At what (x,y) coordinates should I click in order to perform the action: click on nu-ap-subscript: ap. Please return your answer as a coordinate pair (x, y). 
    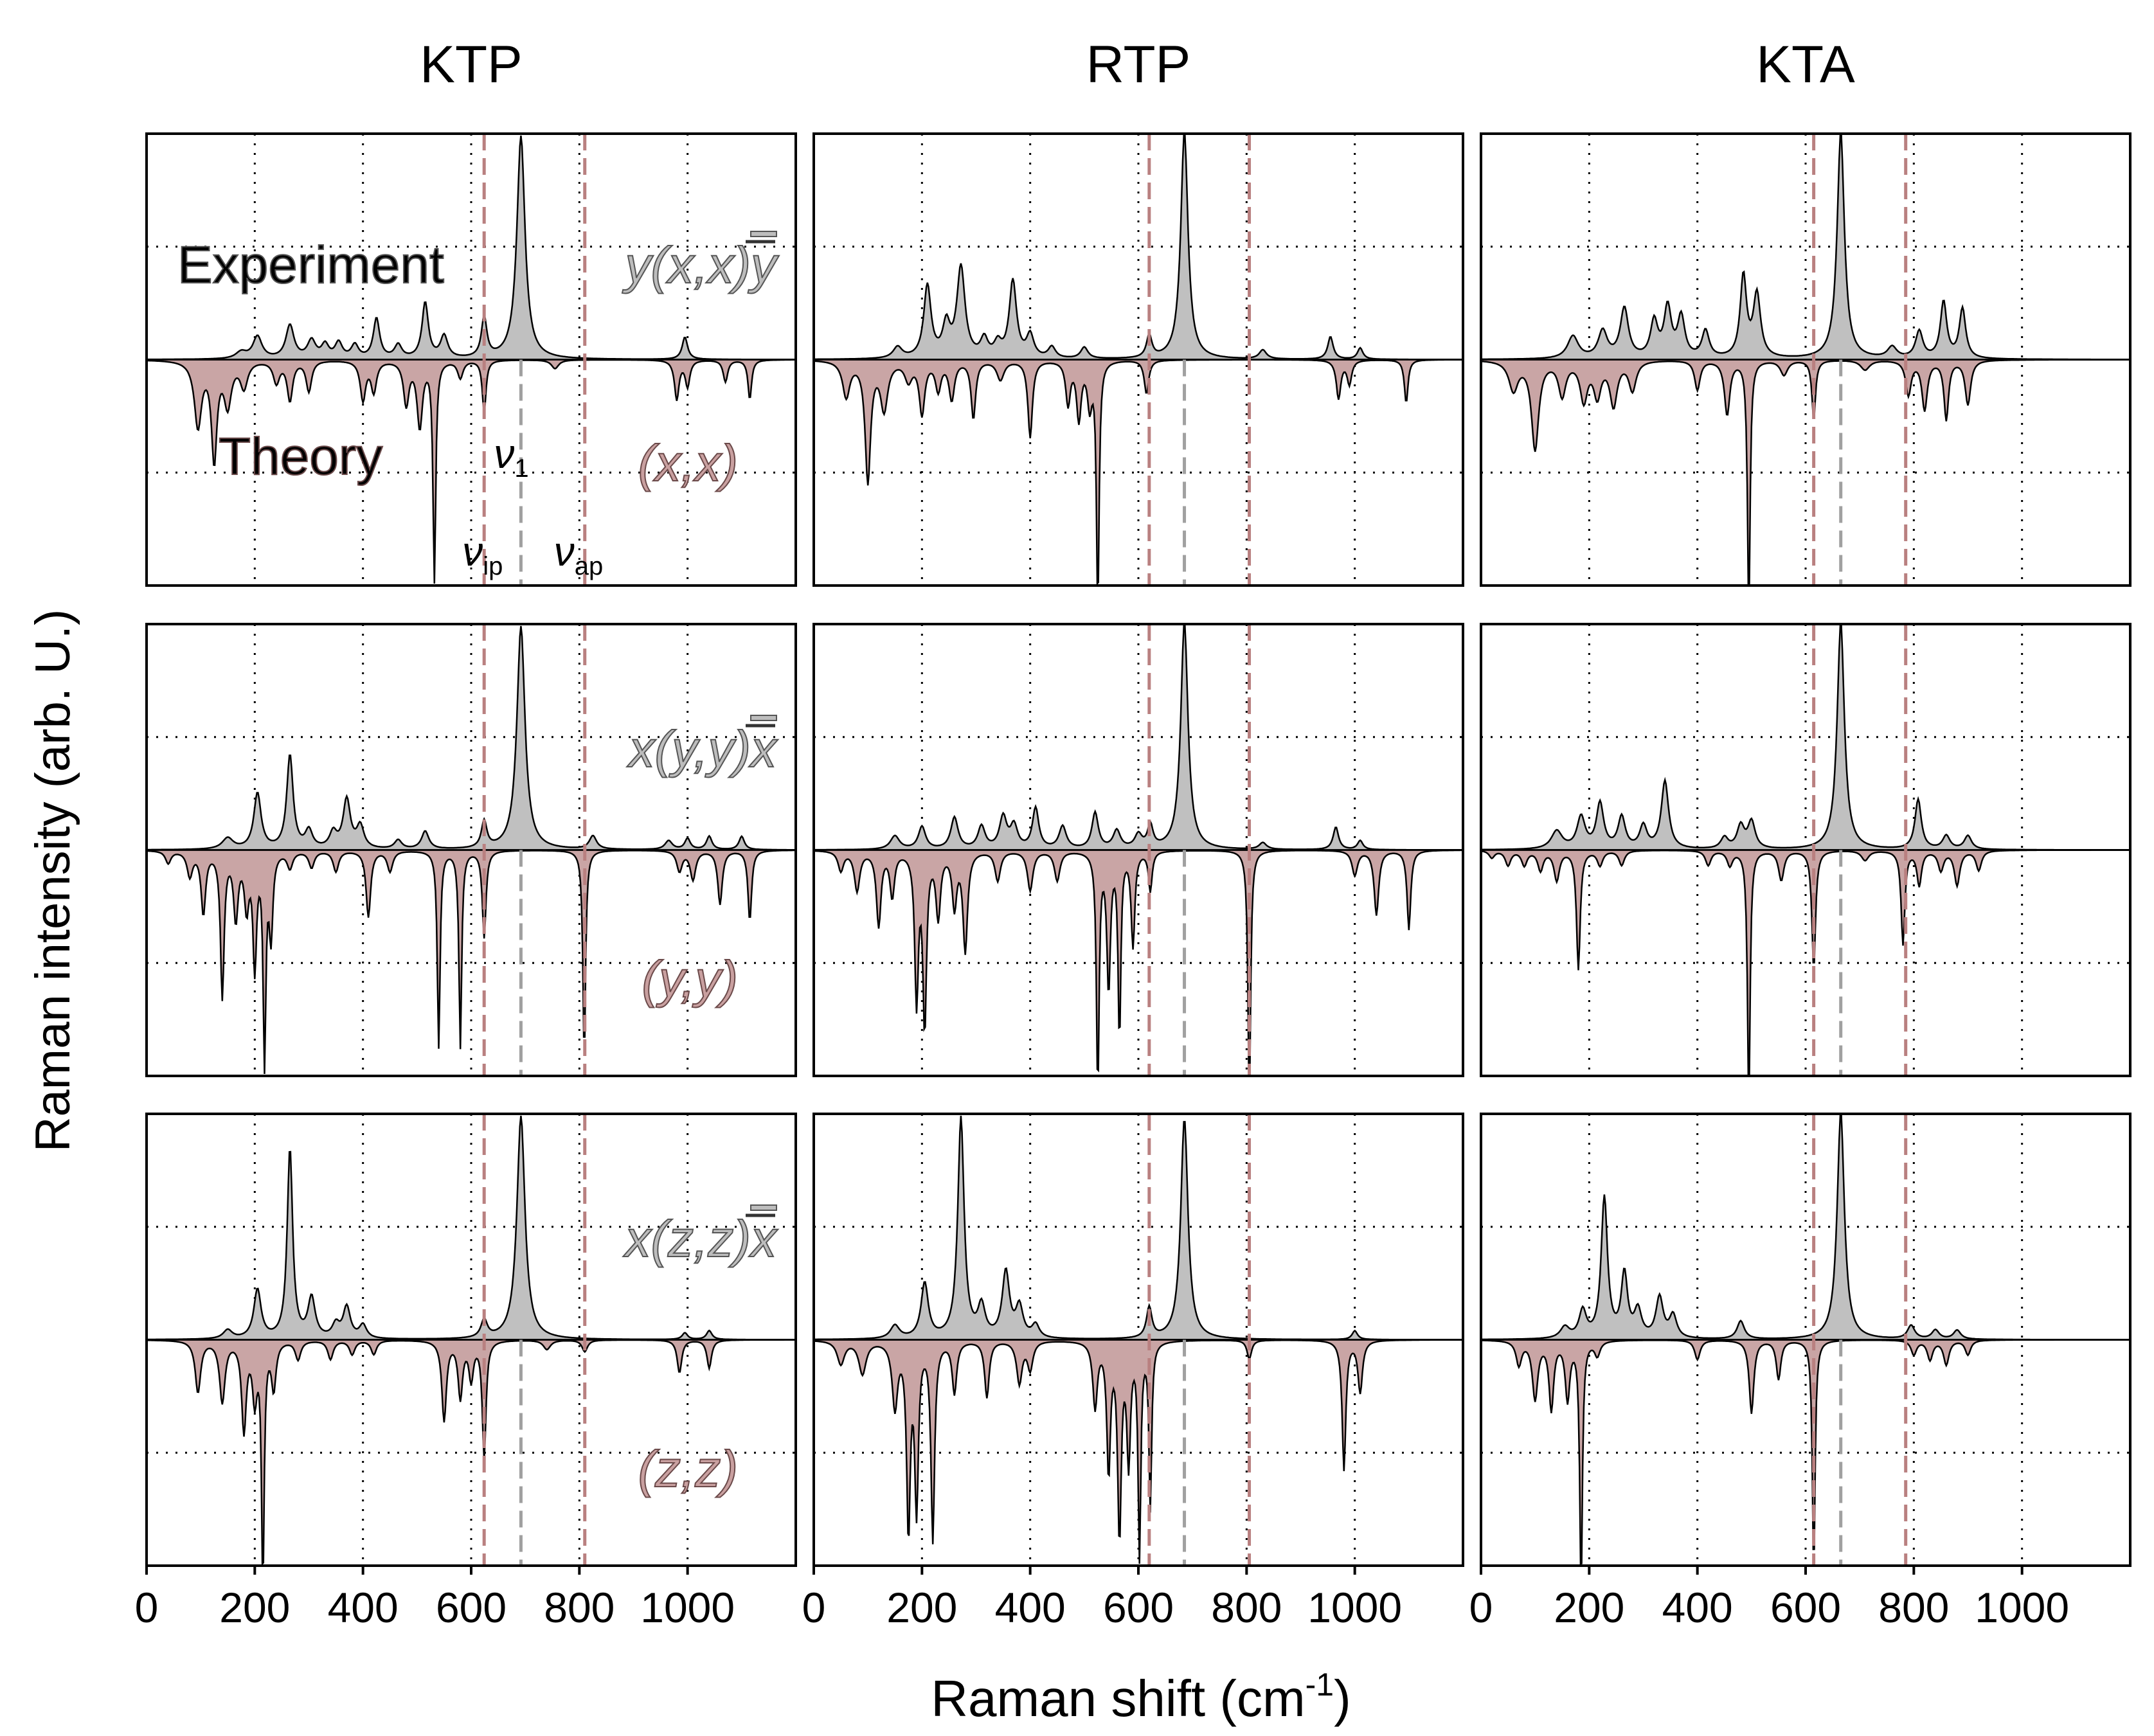
    Looking at the image, I should click on (589, 566).